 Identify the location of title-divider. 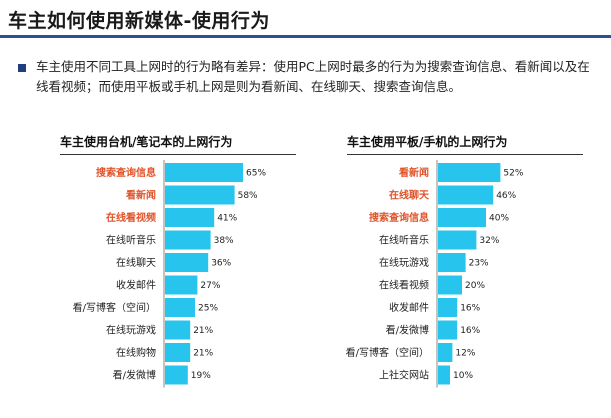
(305, 36).